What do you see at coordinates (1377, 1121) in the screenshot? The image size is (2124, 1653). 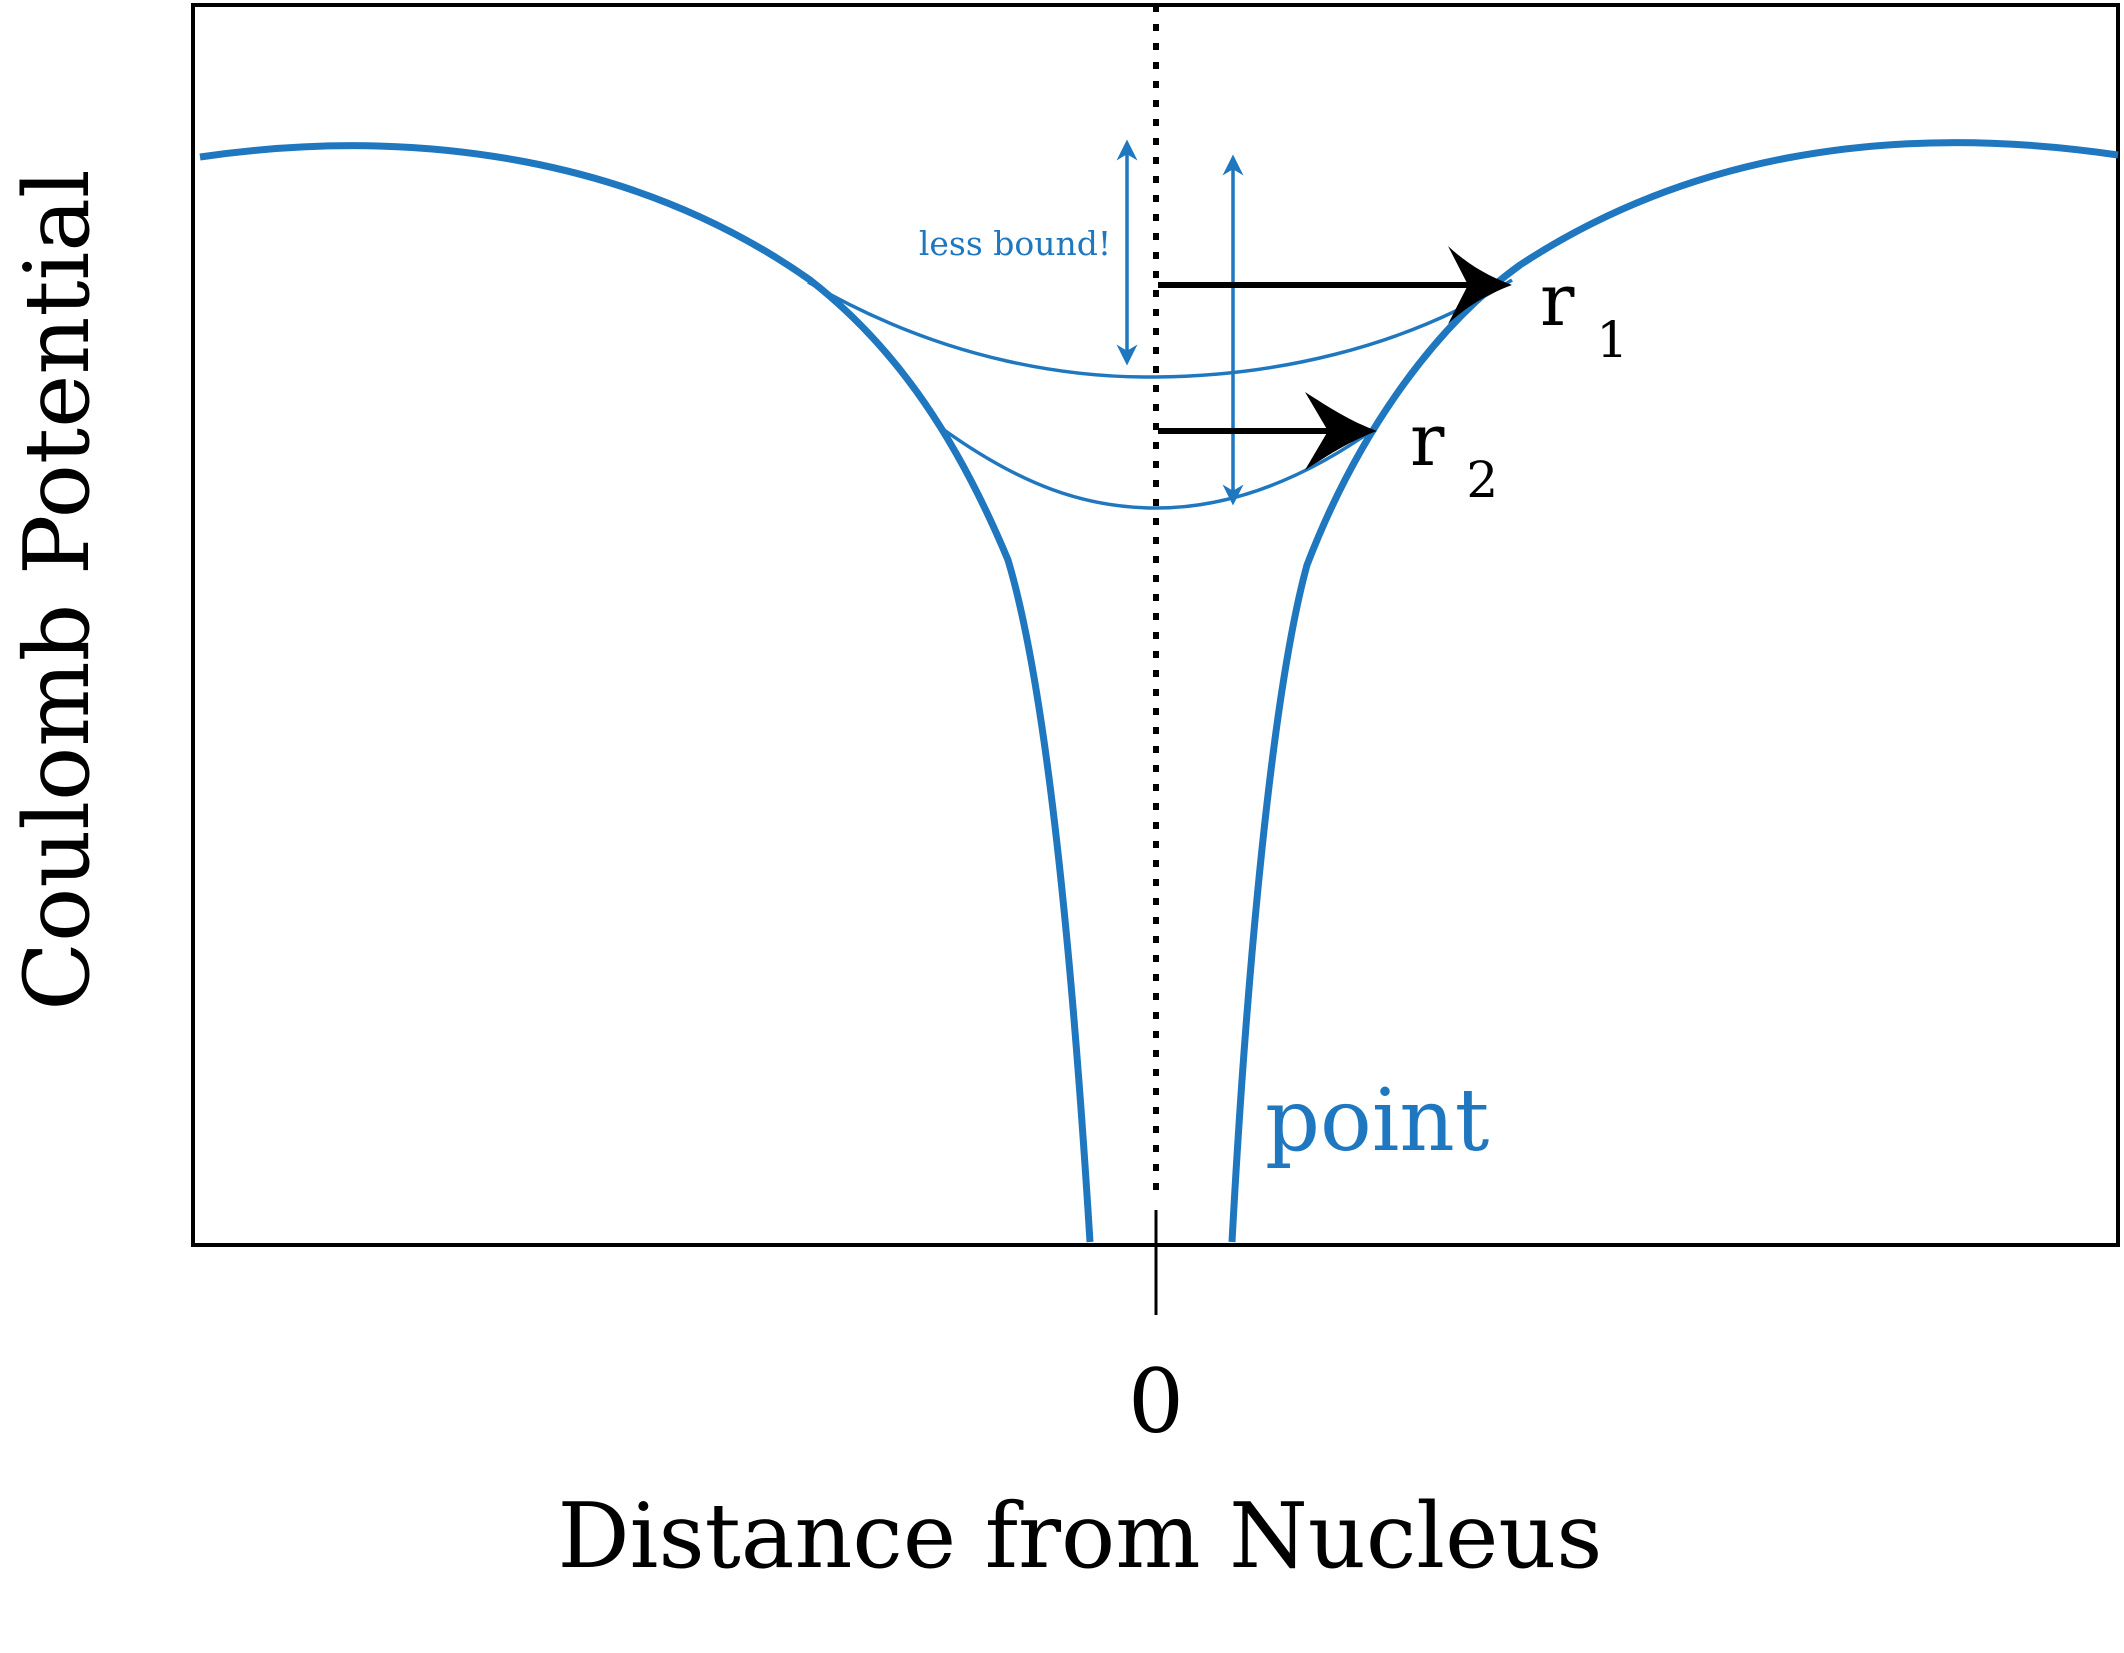 I see `curve-label-point: point` at bounding box center [1377, 1121].